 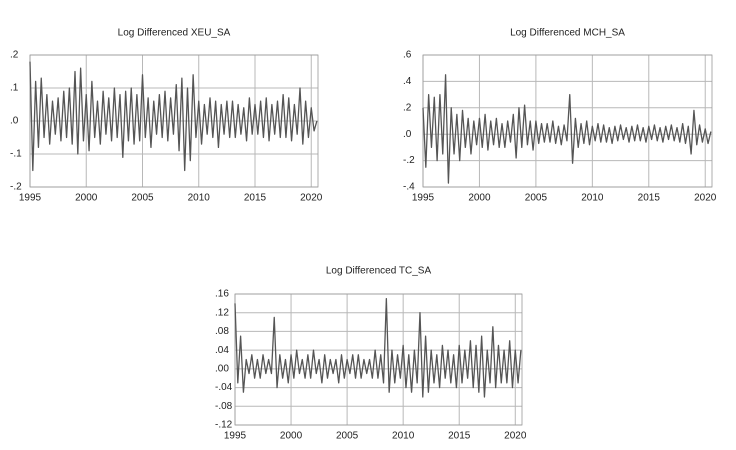 What do you see at coordinates (407, 55) in the screenshot?
I see `y-tick-label: .6` at bounding box center [407, 55].